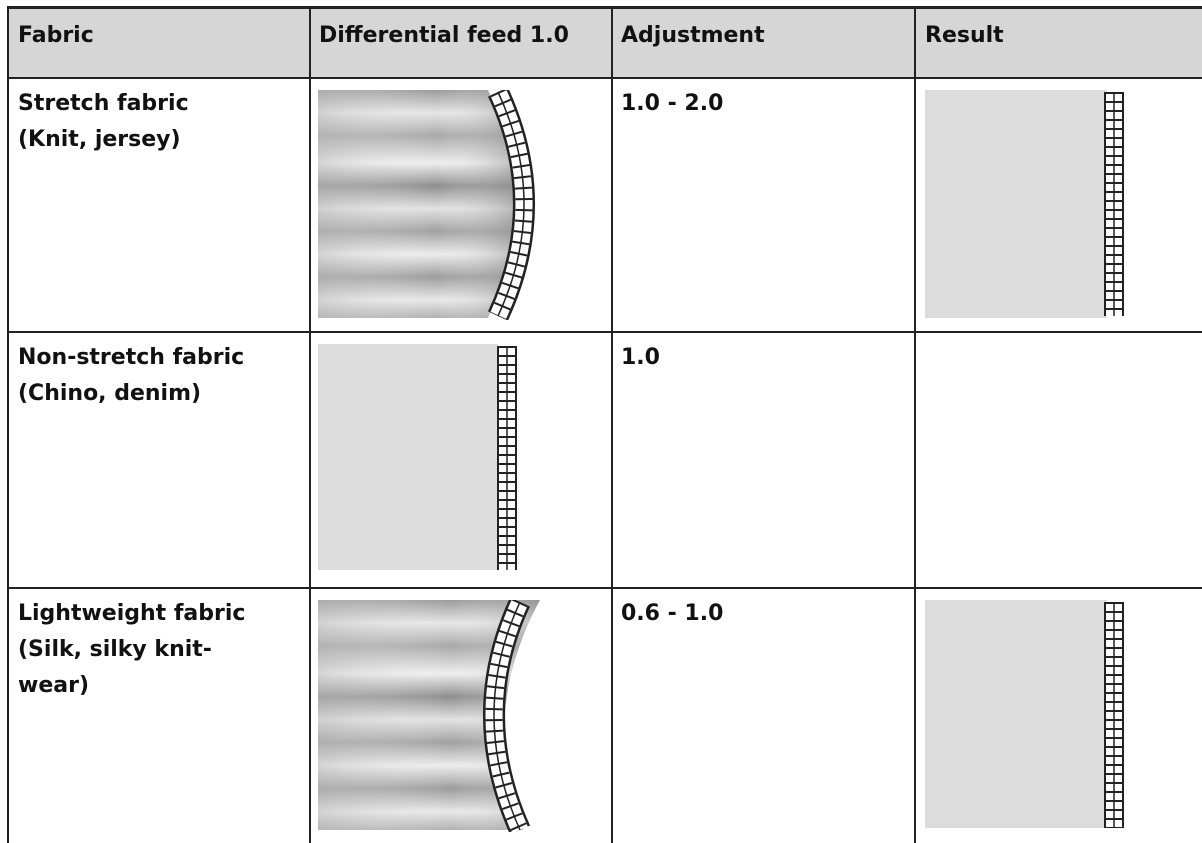  Describe the element at coordinates (53, 685) in the screenshot. I see `text: wear)` at that location.